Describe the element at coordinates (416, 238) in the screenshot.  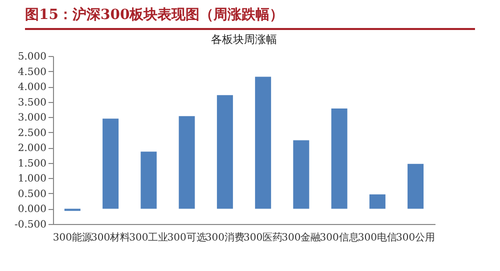
I see `x-tick-label: 300公用` at that location.